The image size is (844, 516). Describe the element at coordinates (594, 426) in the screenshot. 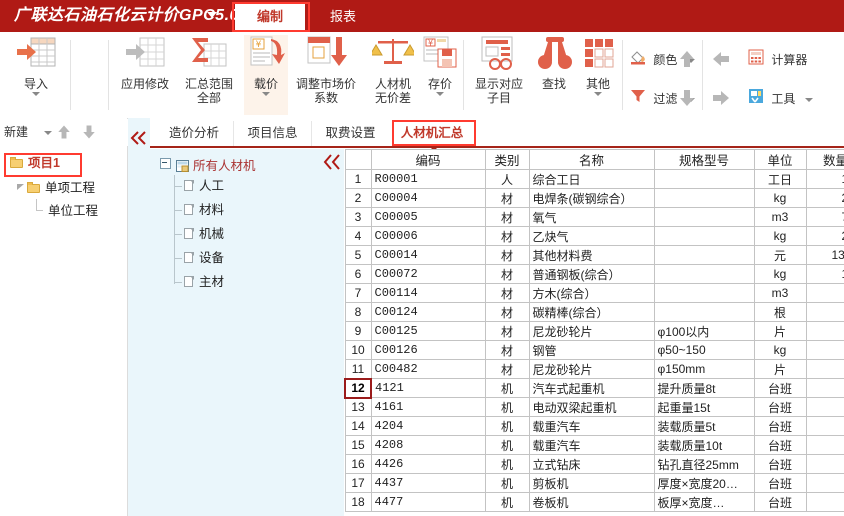

I see `table-row: 144204机载重汽车装载质量5t台班3` at that location.